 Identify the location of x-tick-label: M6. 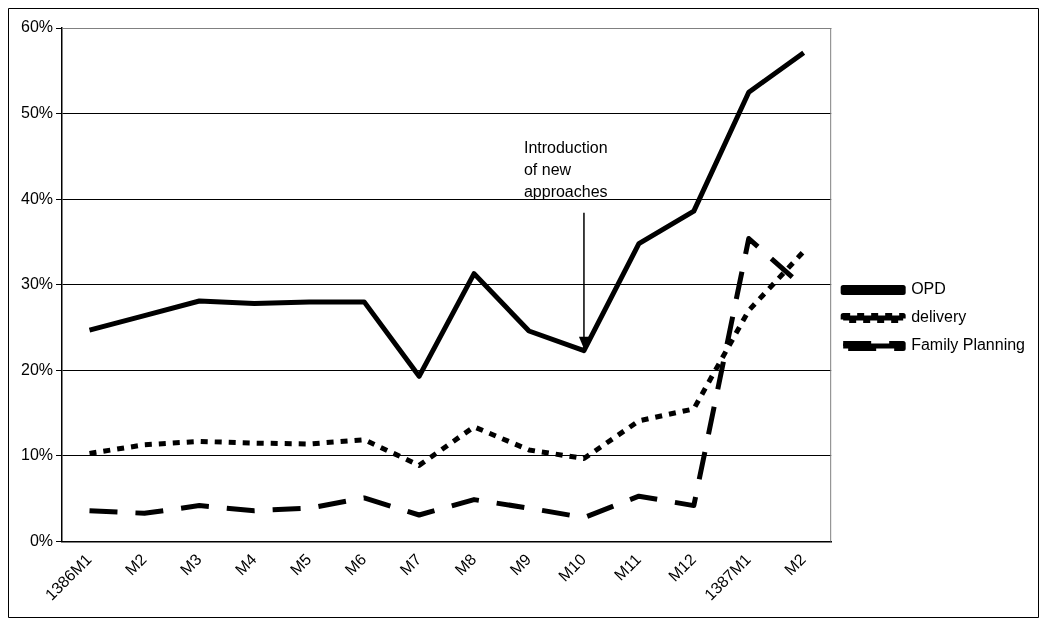
(355, 564).